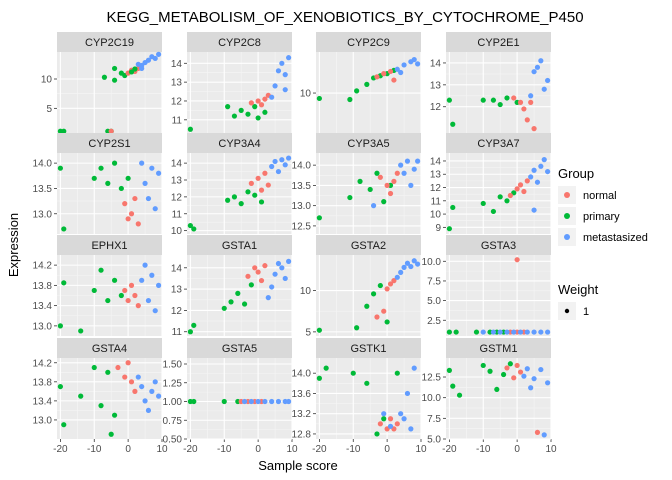  Describe the element at coordinates (177, 120) in the screenshot. I see `y-tick-label: 11` at that location.